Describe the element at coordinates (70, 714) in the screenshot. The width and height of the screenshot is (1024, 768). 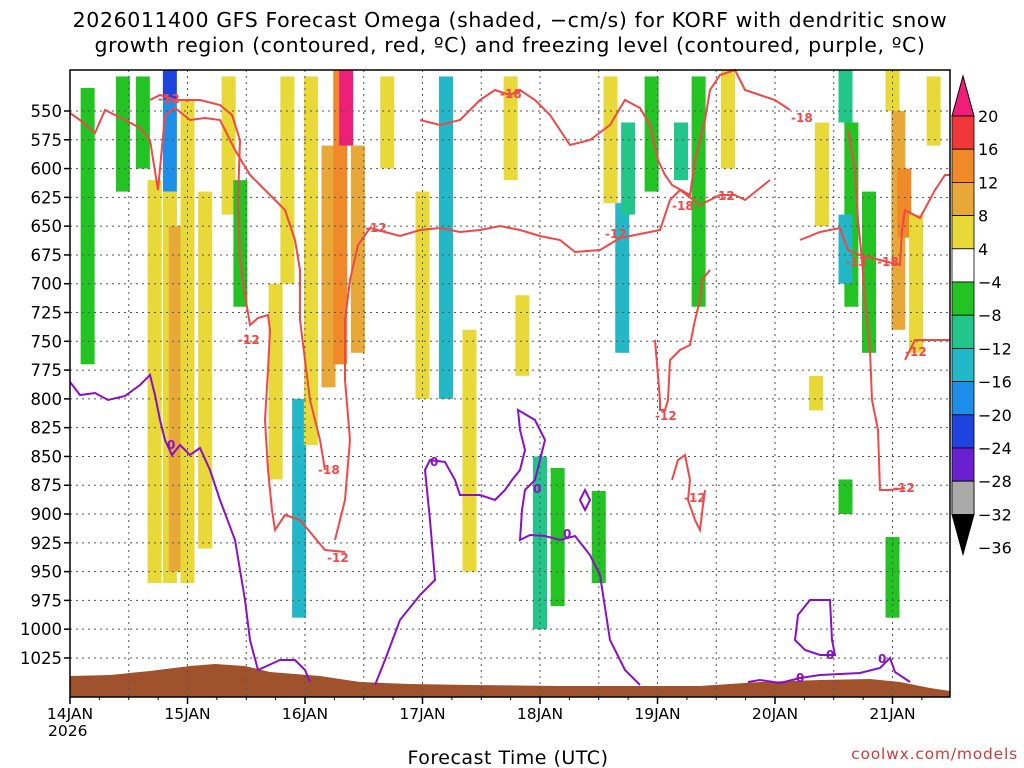
I see `x-tick-label: 14JAN` at that location.